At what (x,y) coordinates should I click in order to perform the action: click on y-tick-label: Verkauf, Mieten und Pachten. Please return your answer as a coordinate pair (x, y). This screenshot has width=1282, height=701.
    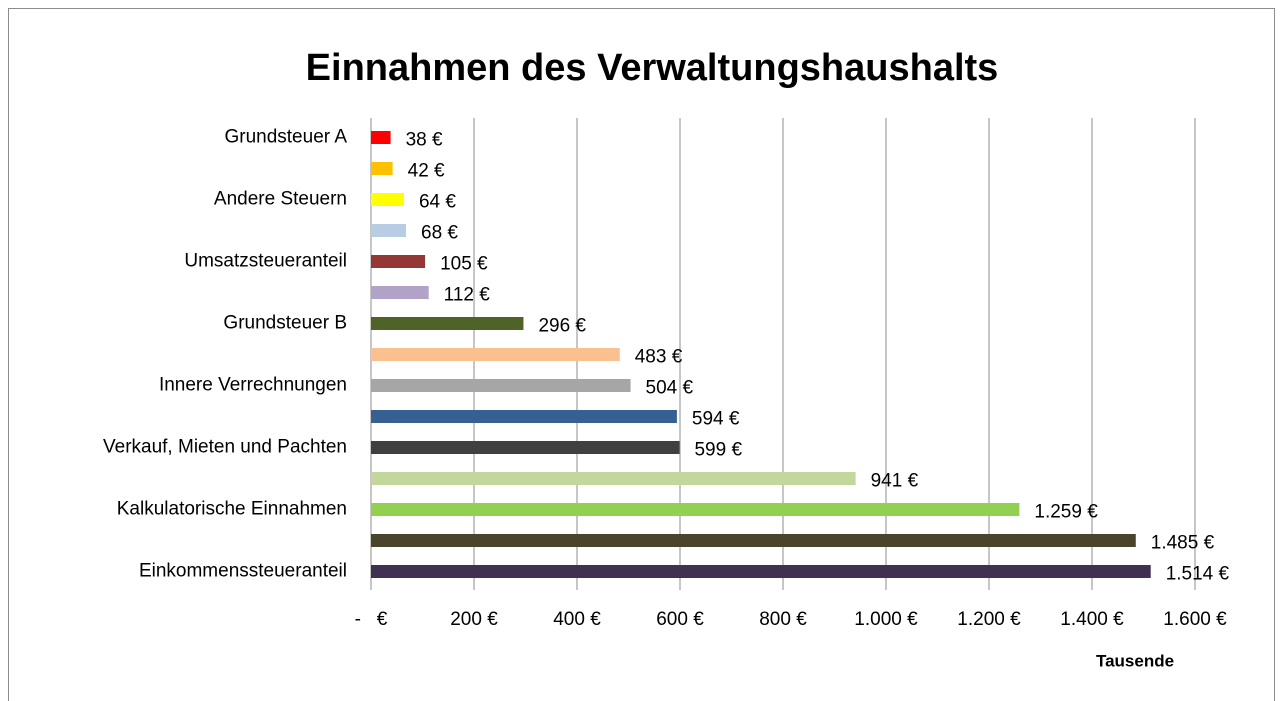
    Looking at the image, I should click on (225, 447).